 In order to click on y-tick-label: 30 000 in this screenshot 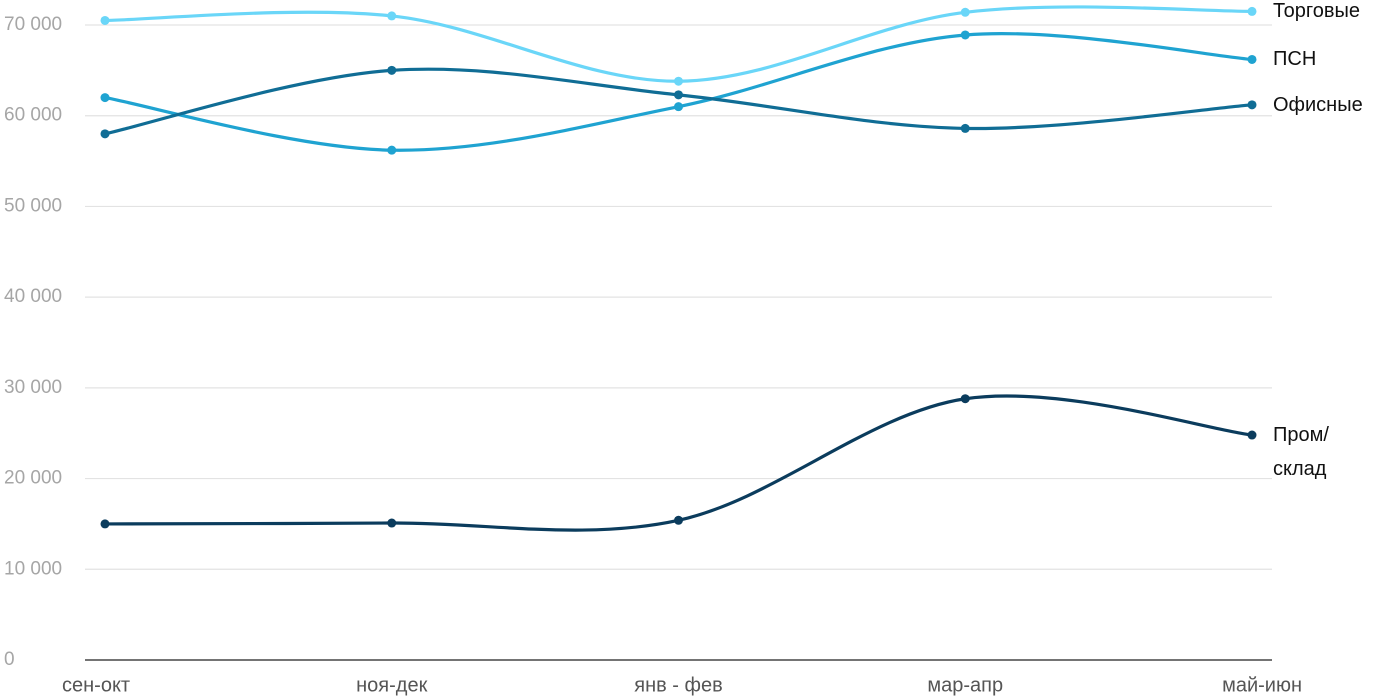, I will do `click(33, 387)`.